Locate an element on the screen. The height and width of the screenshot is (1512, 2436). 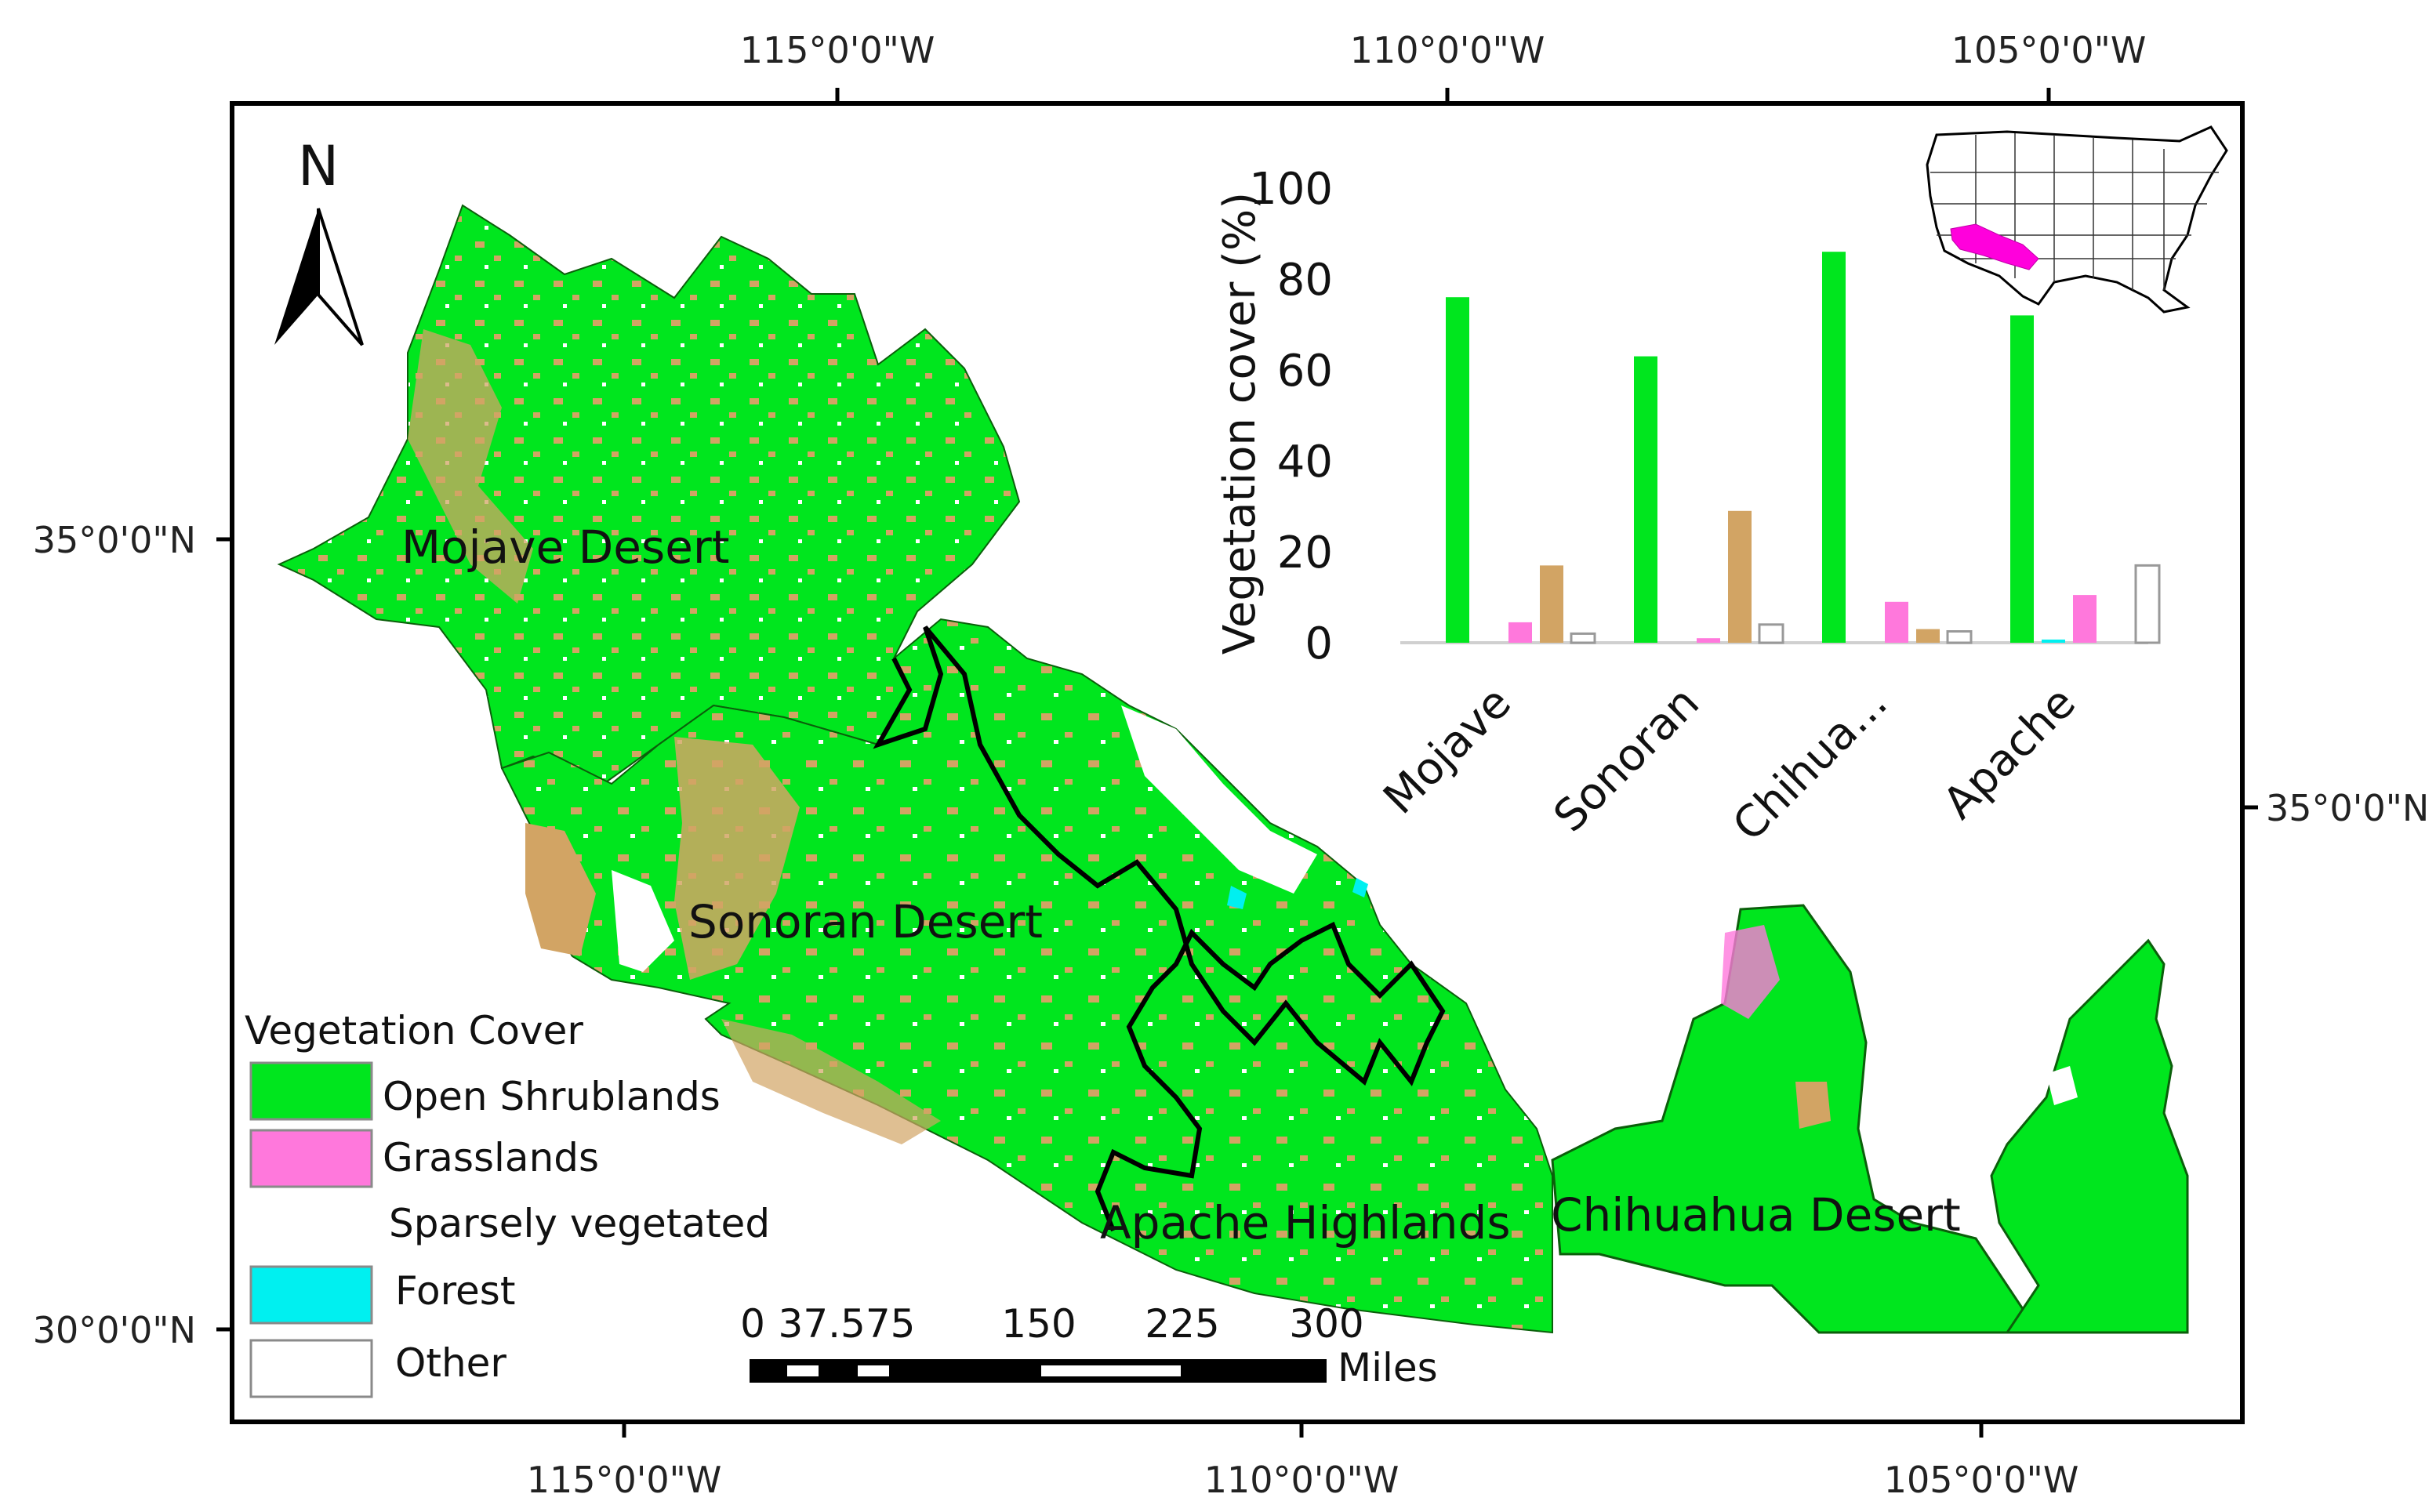
chihuahua-grass-patch is located at coordinates (1750, 972).